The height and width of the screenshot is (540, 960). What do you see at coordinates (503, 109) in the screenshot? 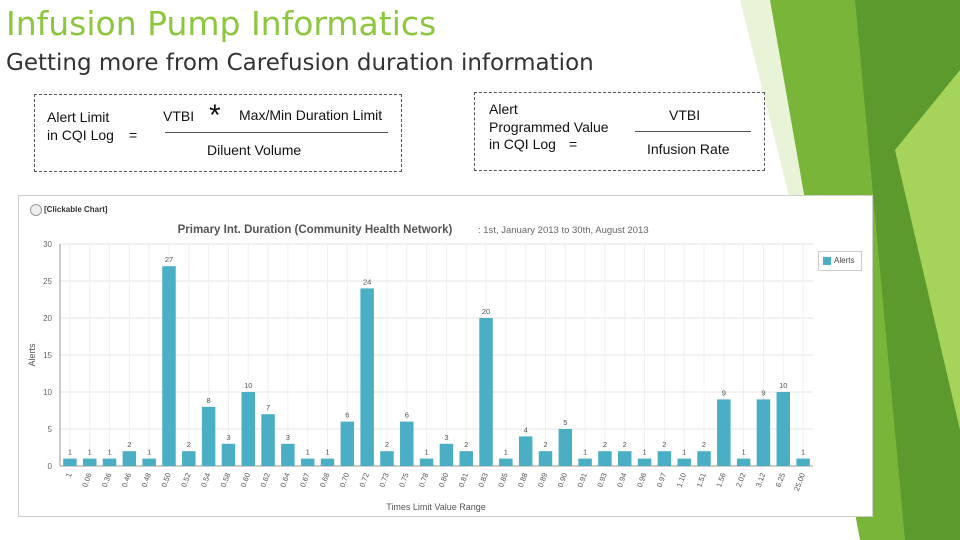
I see `formula-right-lhs-1: Alert` at bounding box center [503, 109].